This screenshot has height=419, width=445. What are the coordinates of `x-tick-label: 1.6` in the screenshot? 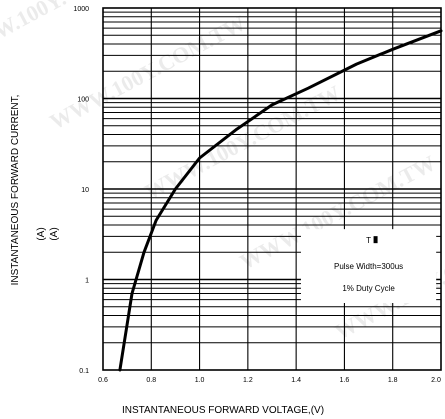 It's located at (345, 380).